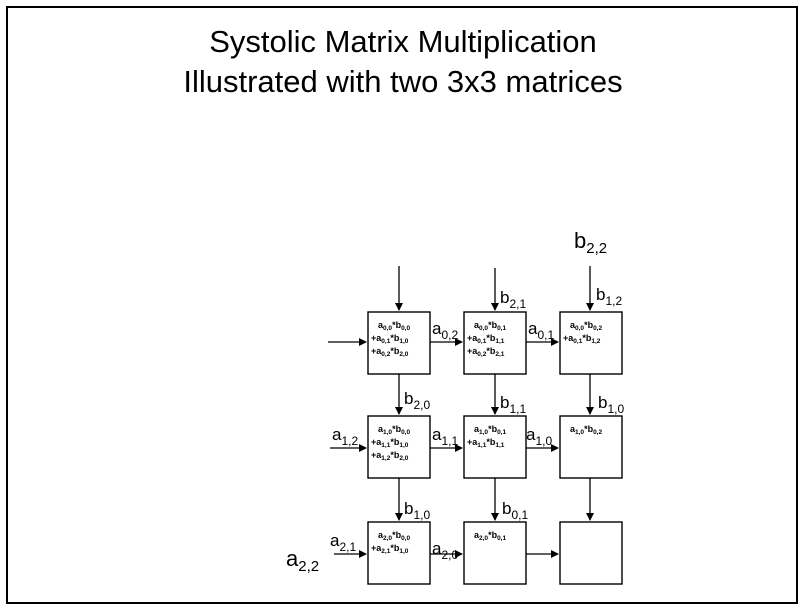 The image size is (806, 614). What do you see at coordinates (541, 330) in the screenshot?
I see `flow-label-a01: a0,1` at bounding box center [541, 330].